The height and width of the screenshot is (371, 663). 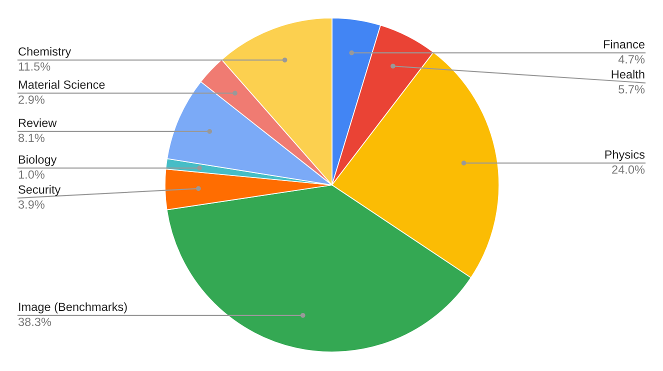 What do you see at coordinates (31, 99) in the screenshot?
I see `data-label: 2.9%` at bounding box center [31, 99].